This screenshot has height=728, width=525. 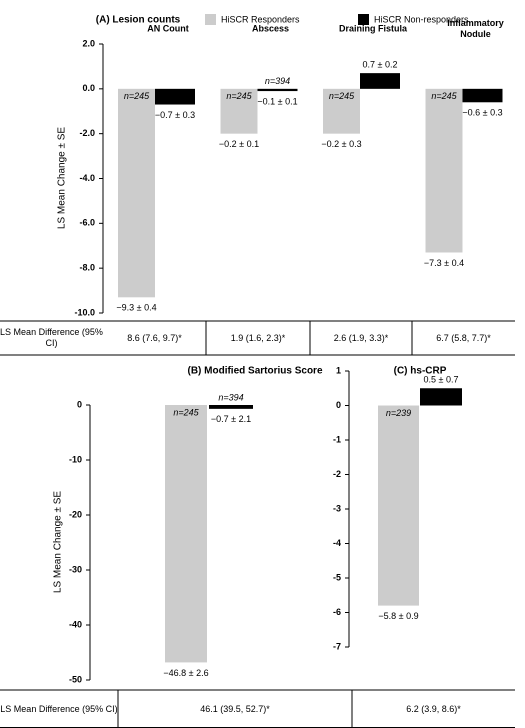 I want to click on y-tick-label: 2.0, so click(x=88, y=43).